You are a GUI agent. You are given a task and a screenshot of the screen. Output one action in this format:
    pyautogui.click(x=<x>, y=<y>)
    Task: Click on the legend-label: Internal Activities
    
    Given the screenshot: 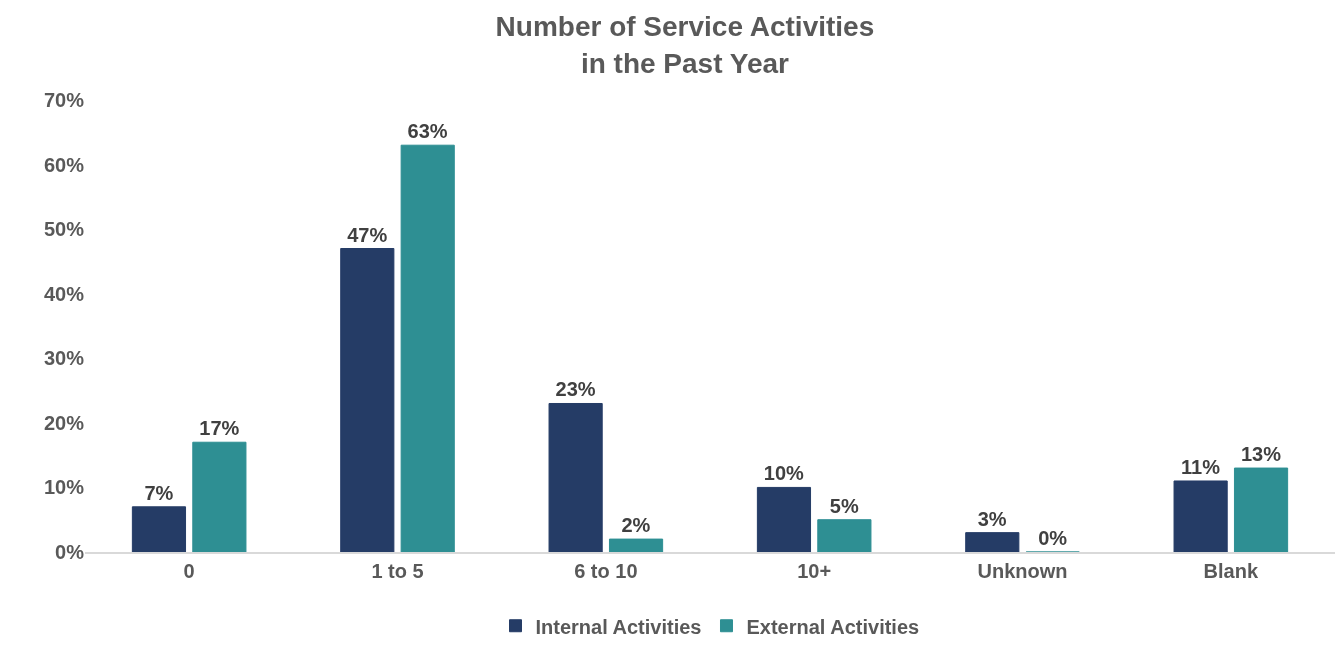 What is the action you would take?
    pyautogui.click(x=618, y=626)
    